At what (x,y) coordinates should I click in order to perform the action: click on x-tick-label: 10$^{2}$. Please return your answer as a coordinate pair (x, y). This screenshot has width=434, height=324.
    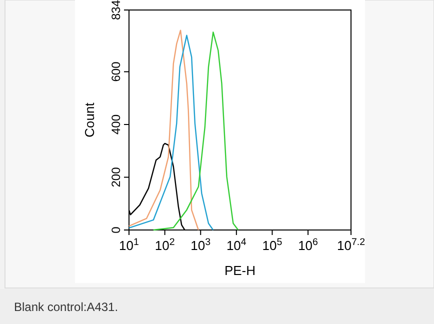
    Looking at the image, I should click on (164, 244).